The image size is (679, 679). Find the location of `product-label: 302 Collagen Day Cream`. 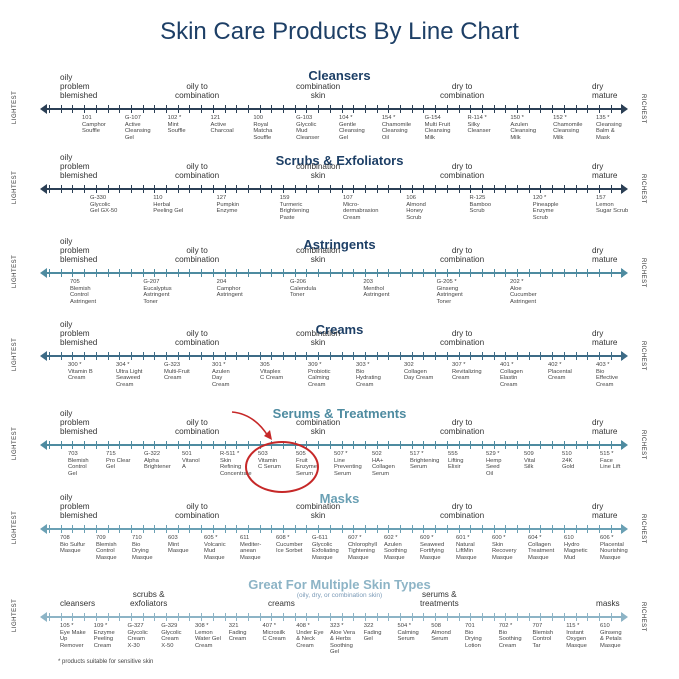

product-label: 302 Collagen Day Cream is located at coordinates (419, 372).